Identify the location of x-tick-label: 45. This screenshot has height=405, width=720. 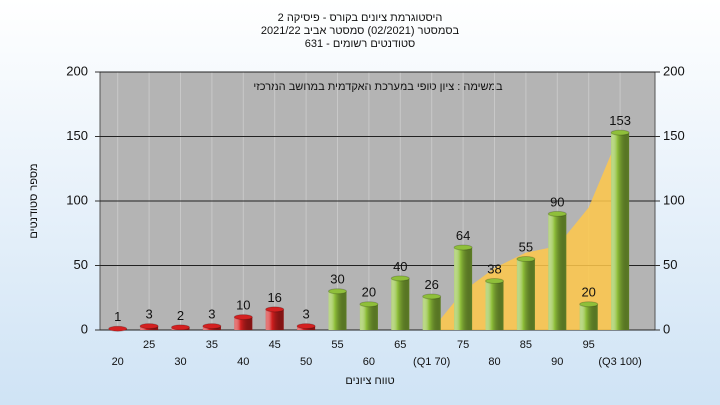
(275, 345).